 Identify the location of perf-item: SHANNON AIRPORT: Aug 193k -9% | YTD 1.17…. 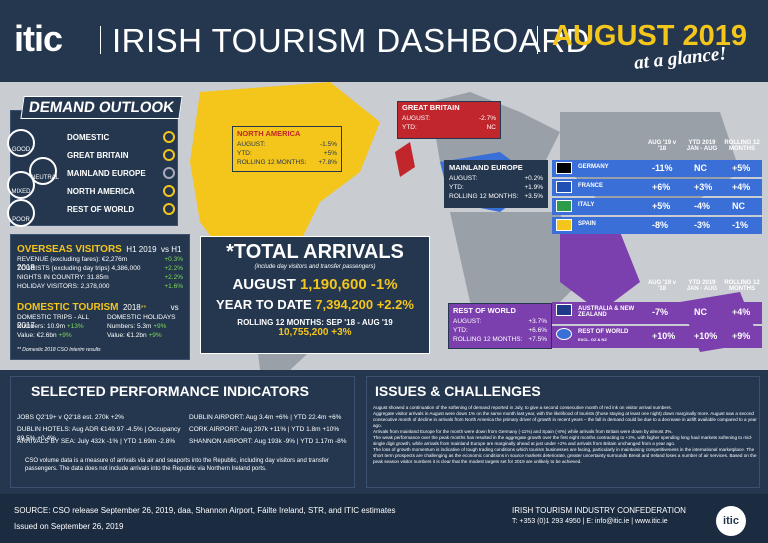
(268, 441).